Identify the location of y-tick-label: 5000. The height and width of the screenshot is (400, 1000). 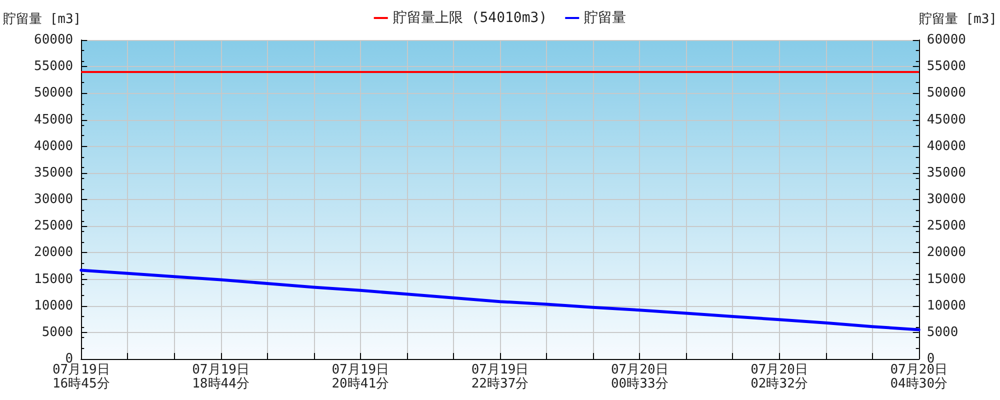
(58, 332).